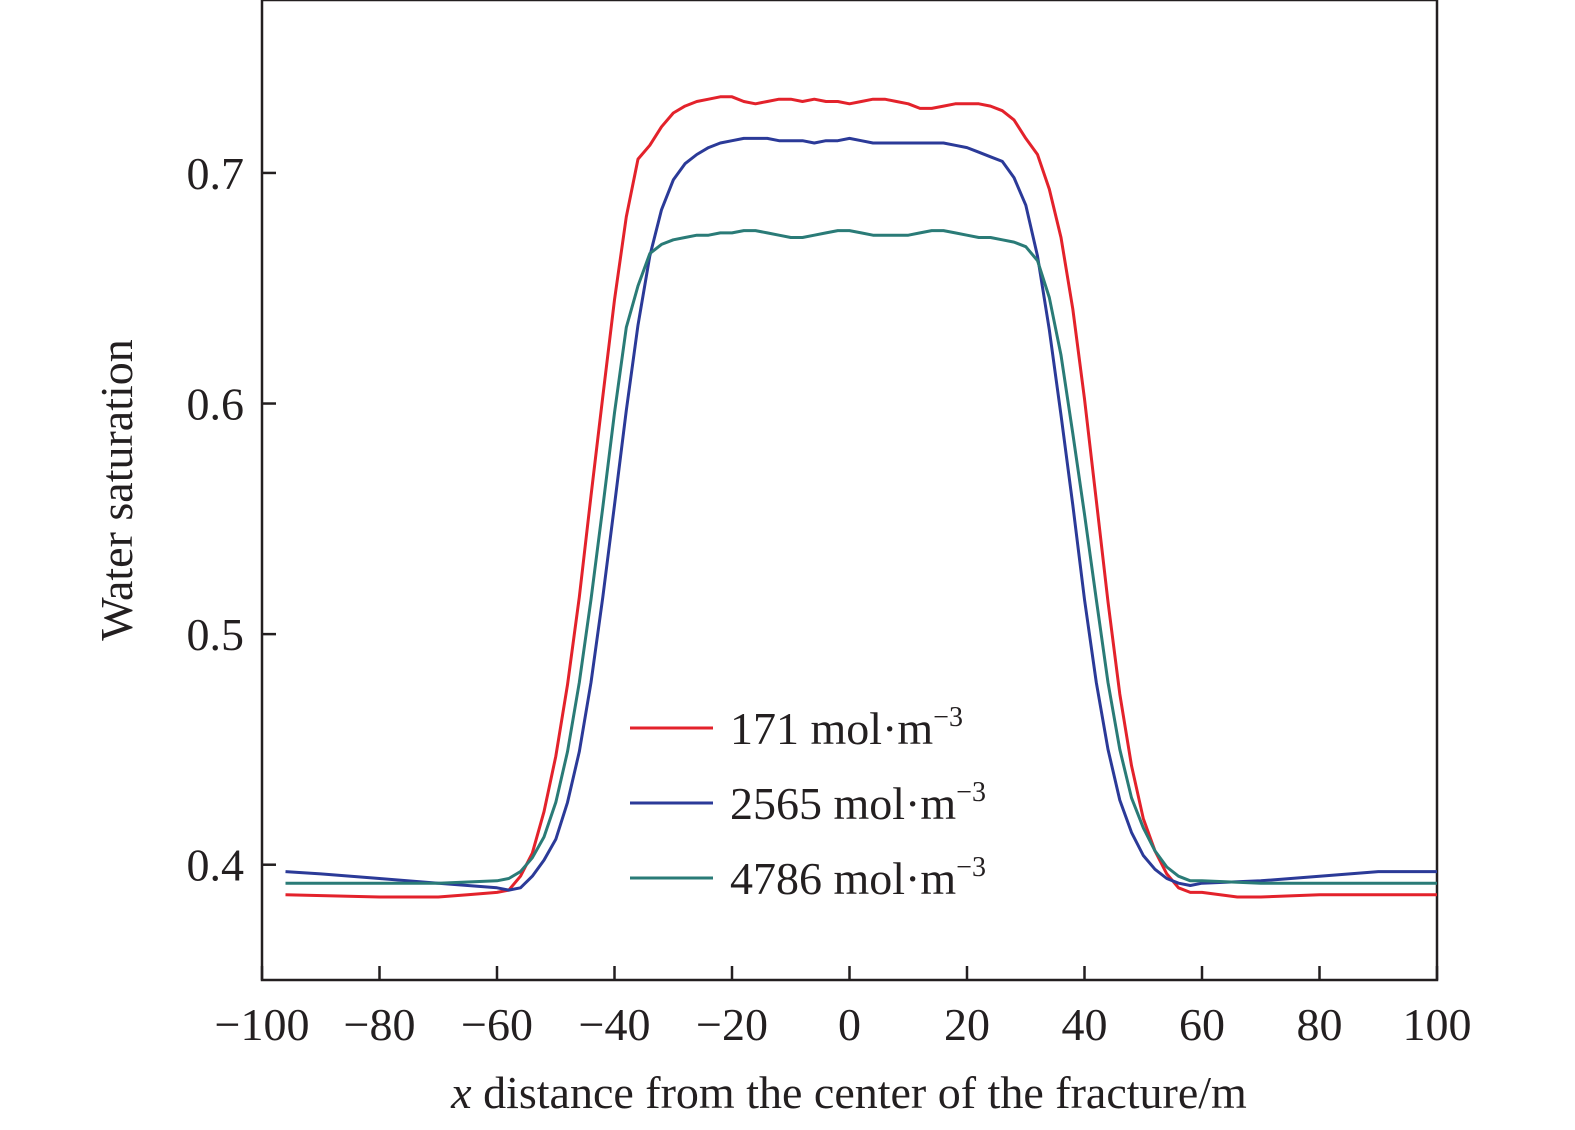 The height and width of the screenshot is (1130, 1575). I want to click on x-tick-label: −40, so click(615, 1024).